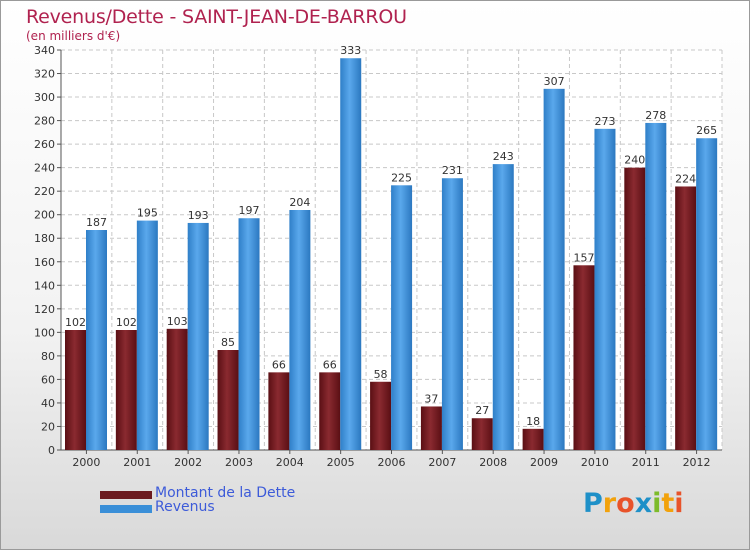 The image size is (750, 550). What do you see at coordinates (137, 462) in the screenshot?
I see `x-tick-label: 2001` at bounding box center [137, 462].